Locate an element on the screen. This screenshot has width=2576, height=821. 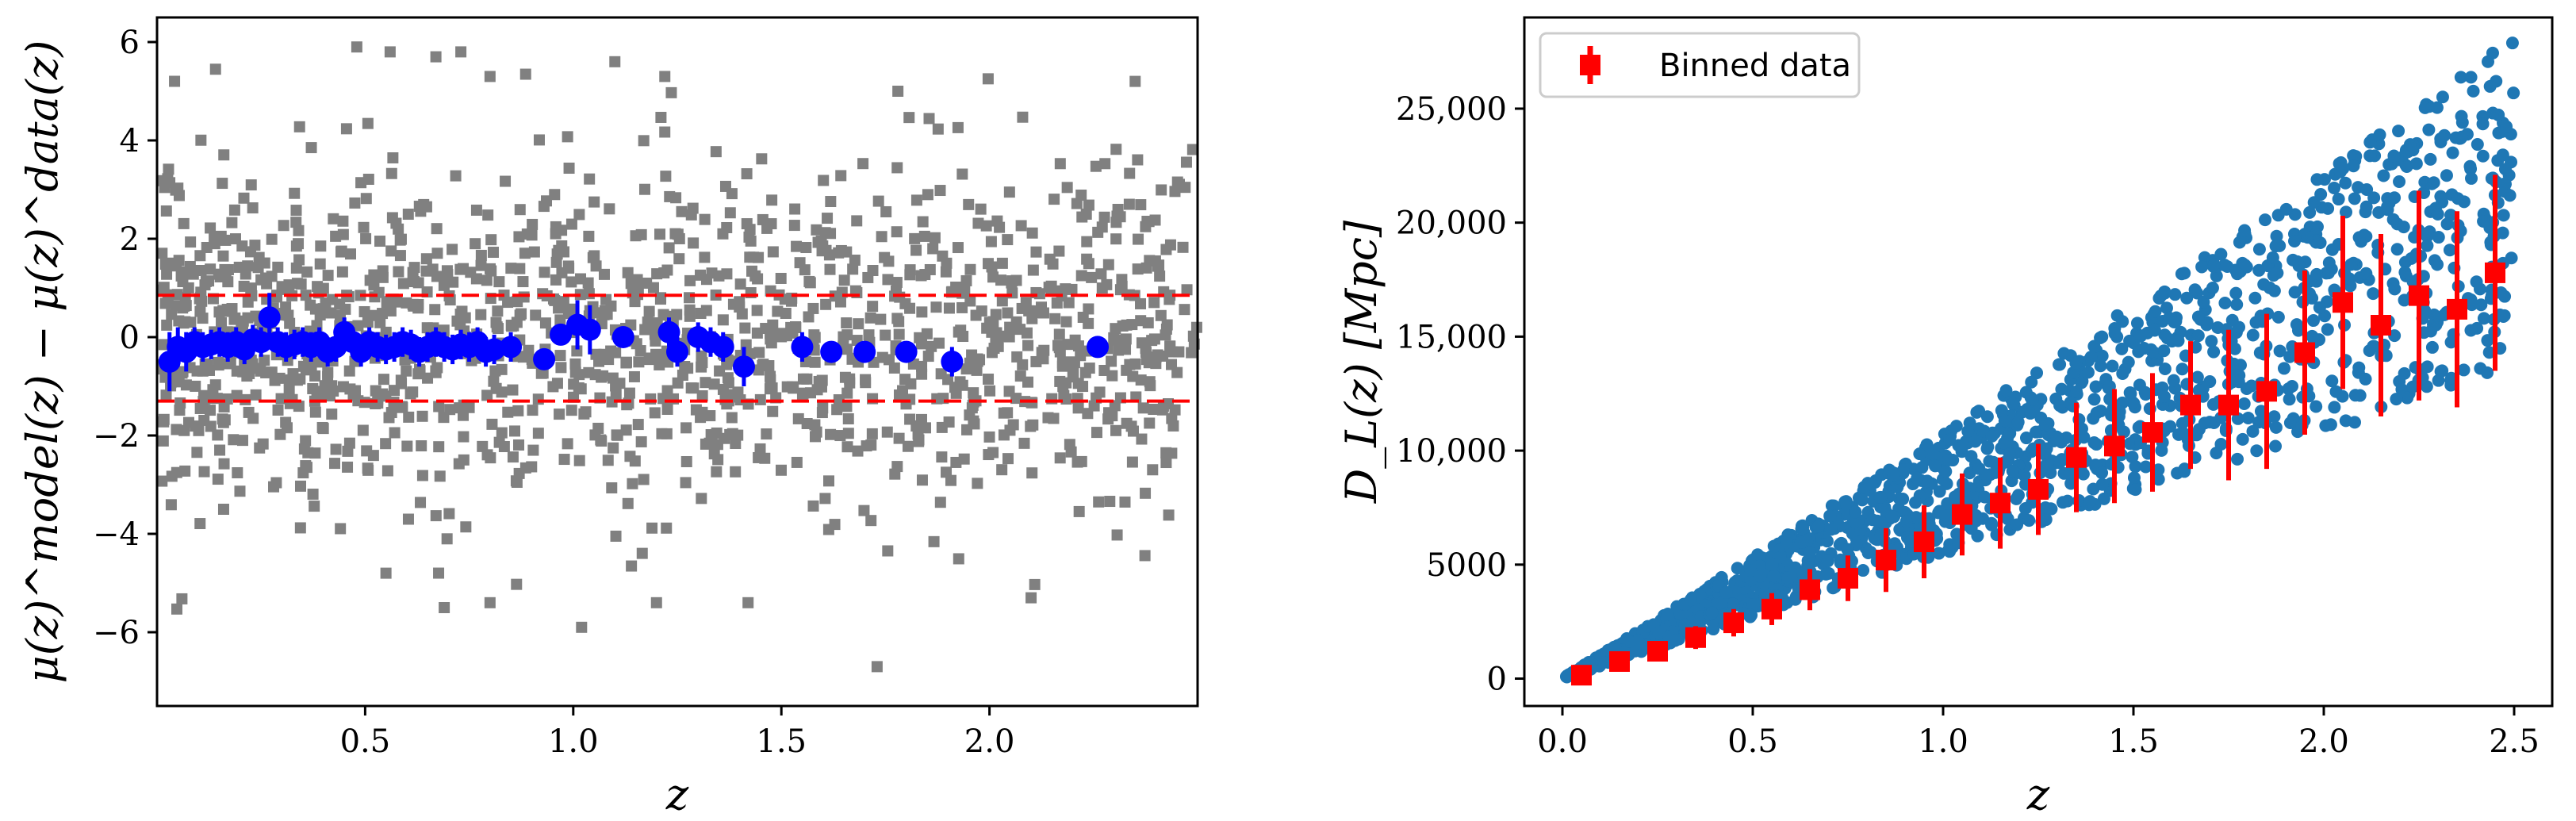
left-y-axis-label: μ(z)^model(z) − μ(z)^data(z) is located at coordinates (42, 362).